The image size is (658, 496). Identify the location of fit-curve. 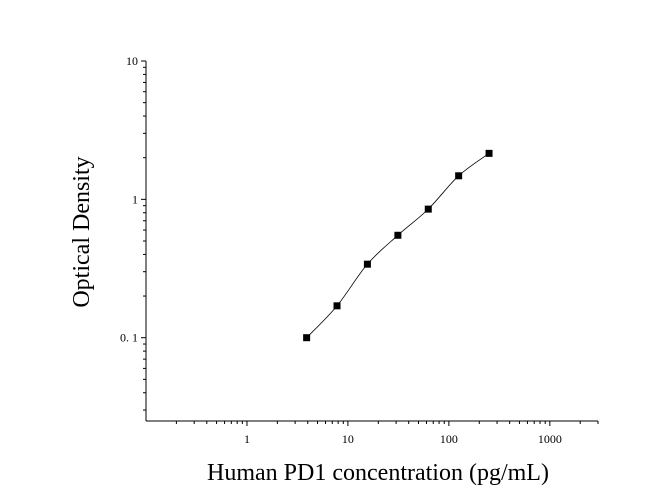
(398, 245).